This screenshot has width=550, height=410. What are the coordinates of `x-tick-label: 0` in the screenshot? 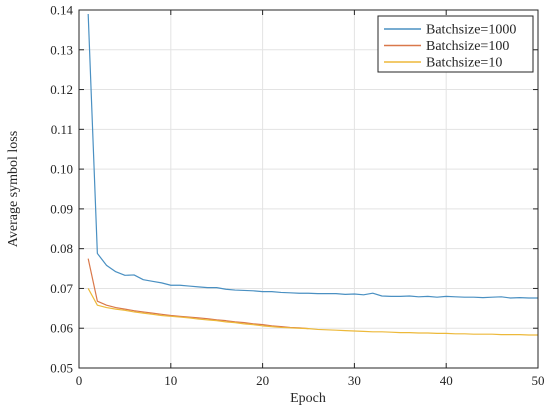 It's located at (79, 380).